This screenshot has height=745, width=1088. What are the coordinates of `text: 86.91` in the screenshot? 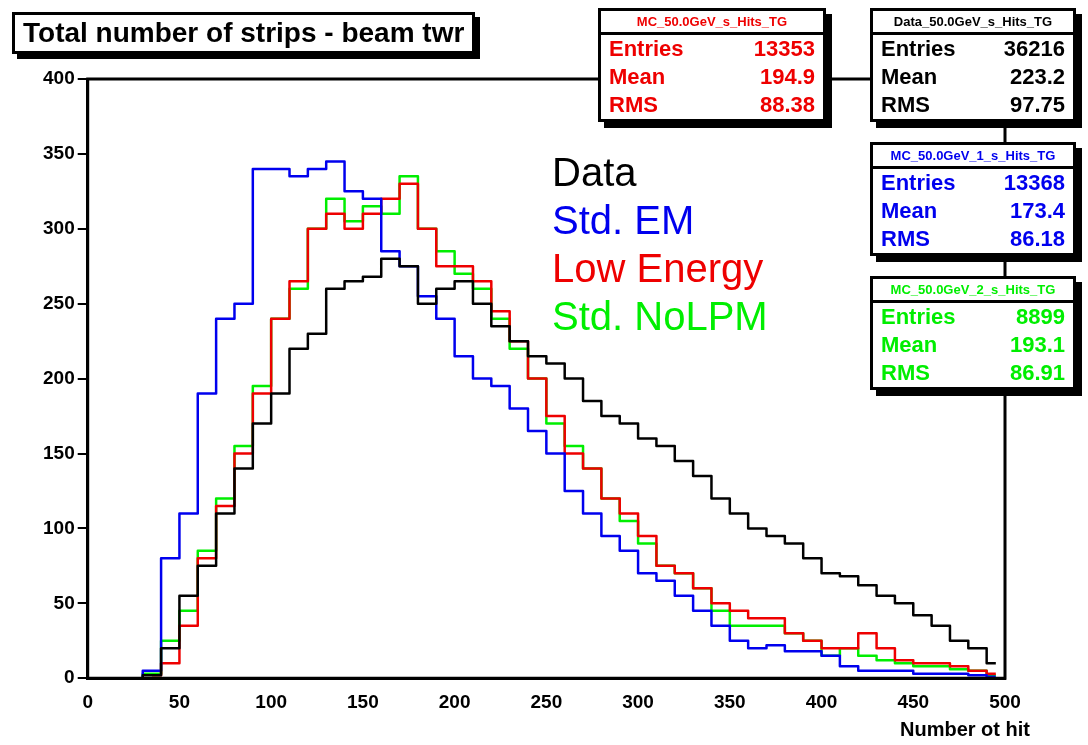 It's located at (1037, 373).